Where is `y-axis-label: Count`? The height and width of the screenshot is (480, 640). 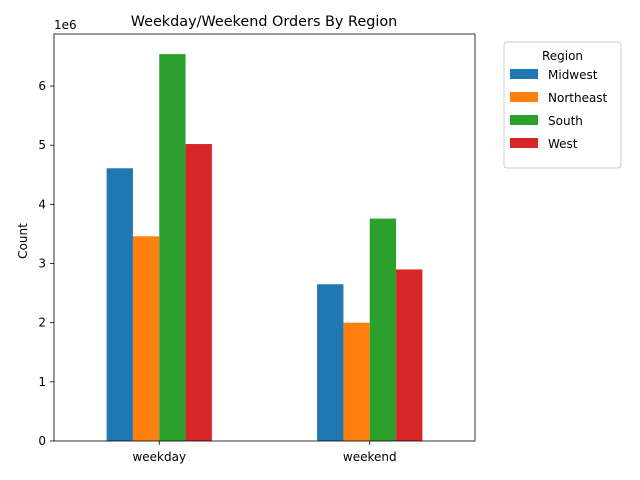
y-axis-label: Count is located at coordinates (23, 241).